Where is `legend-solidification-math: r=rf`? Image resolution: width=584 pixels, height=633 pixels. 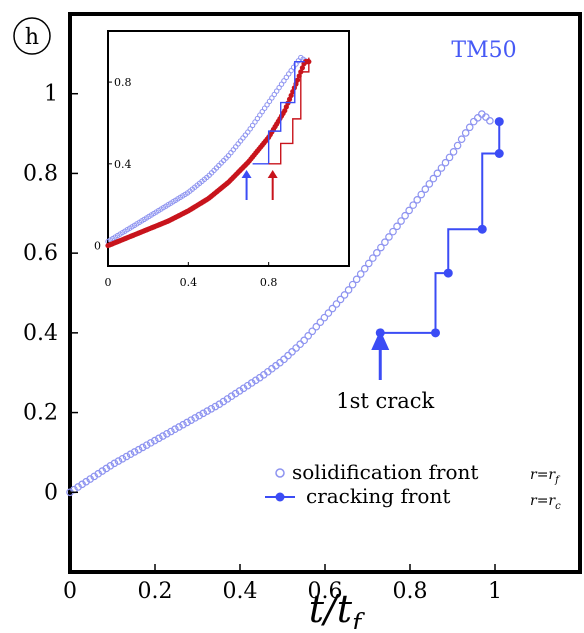
legend-solidification-math: r=rf is located at coordinates (545, 476).